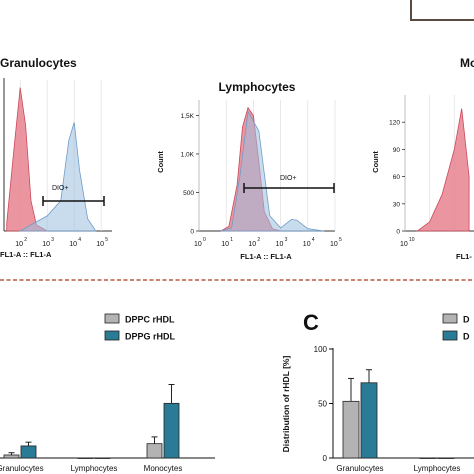 This screenshot has width=474, height=474. What do you see at coordinates (188, 116) in the screenshot?
I see `y-tick-label: 1,5K` at bounding box center [188, 116].